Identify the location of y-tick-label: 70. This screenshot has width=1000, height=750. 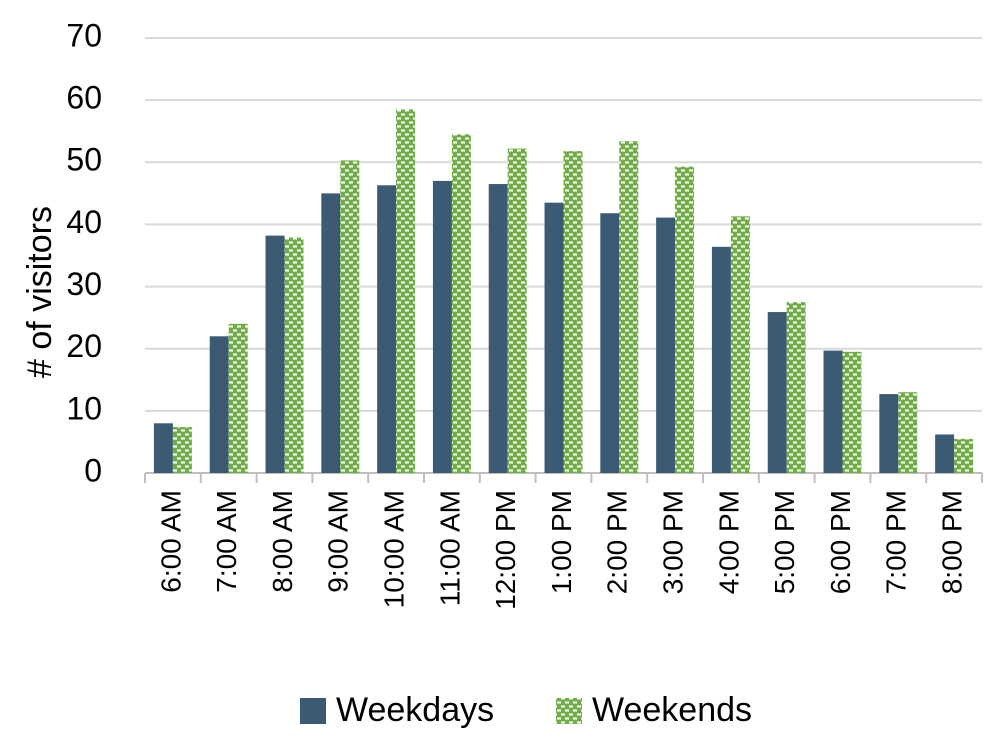
(84, 35).